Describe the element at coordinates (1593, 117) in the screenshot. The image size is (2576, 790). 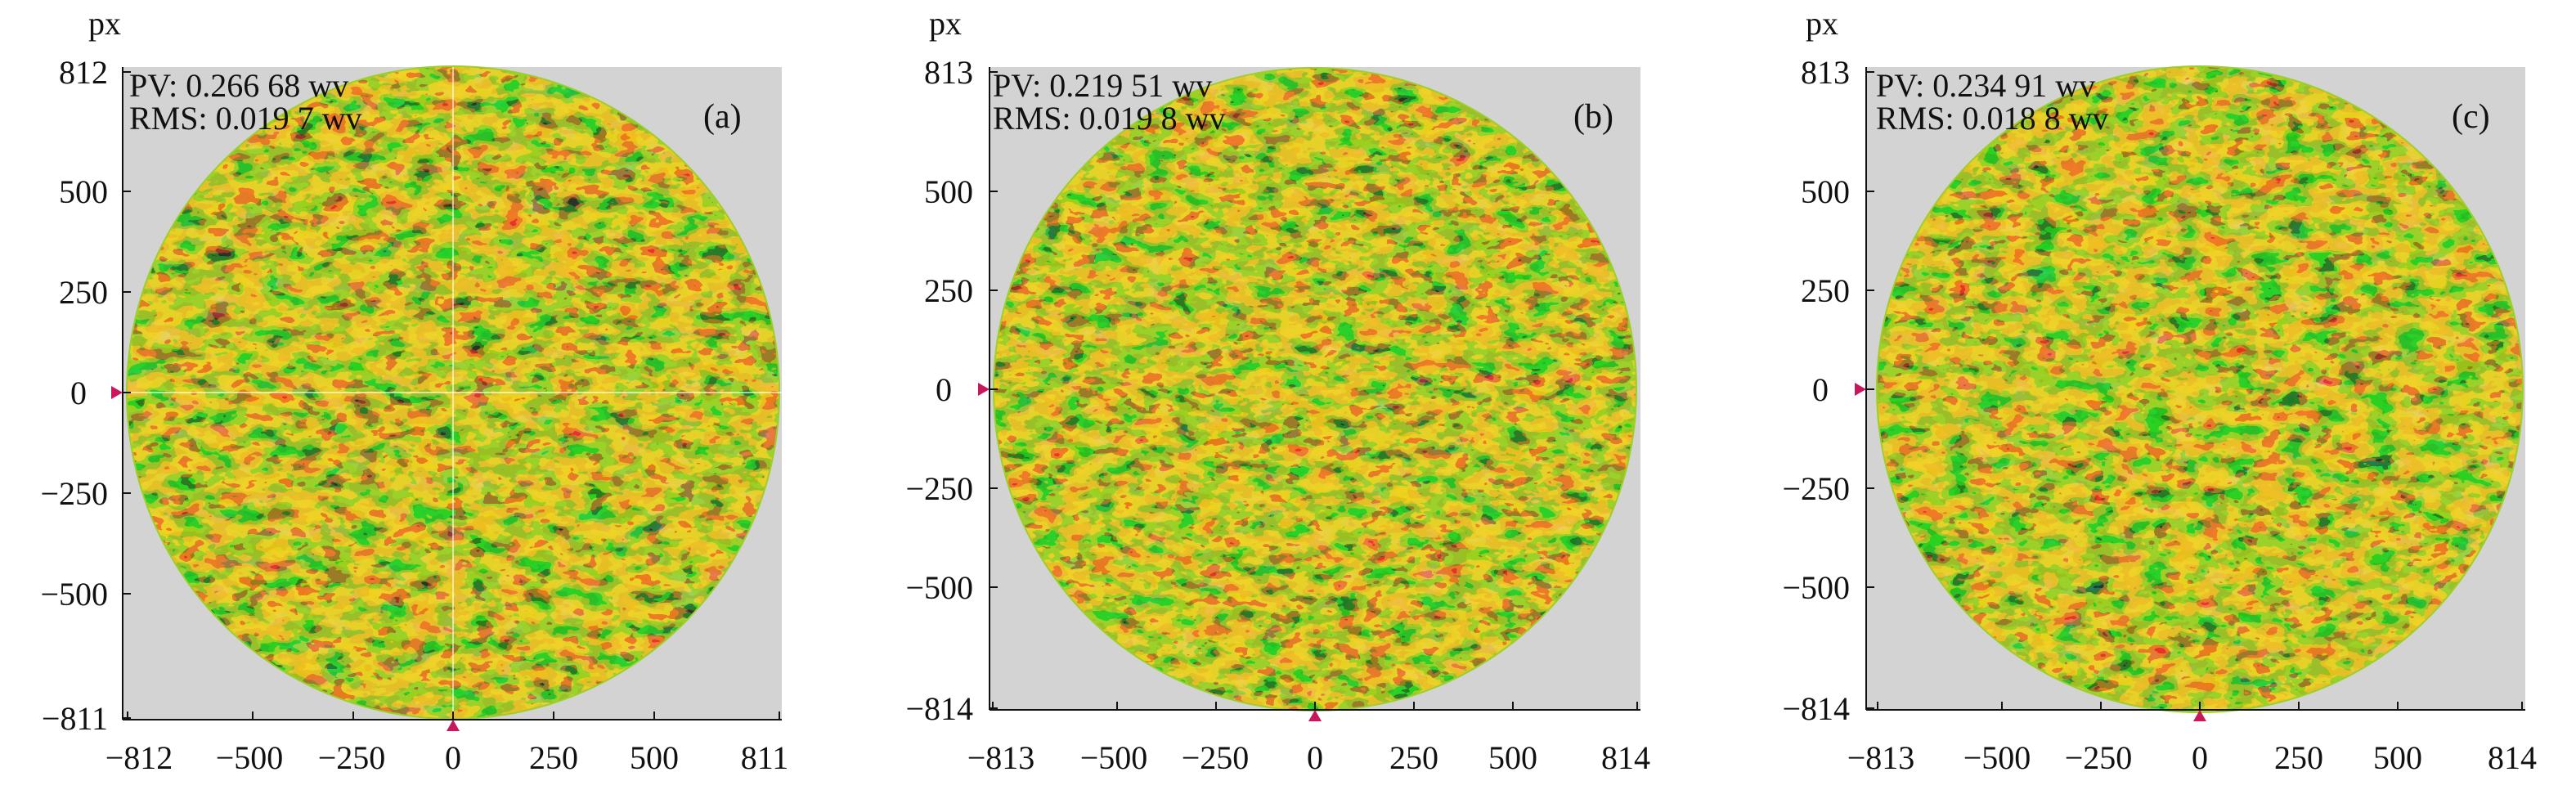
I see `panel-tag: (b)` at that location.